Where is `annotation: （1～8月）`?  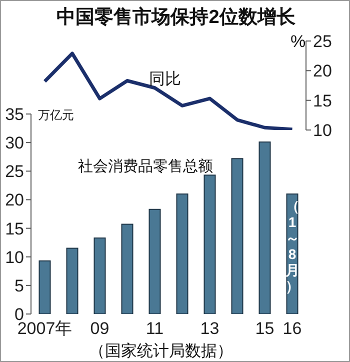
annotation: （1～8月） is located at coordinates (292, 246).